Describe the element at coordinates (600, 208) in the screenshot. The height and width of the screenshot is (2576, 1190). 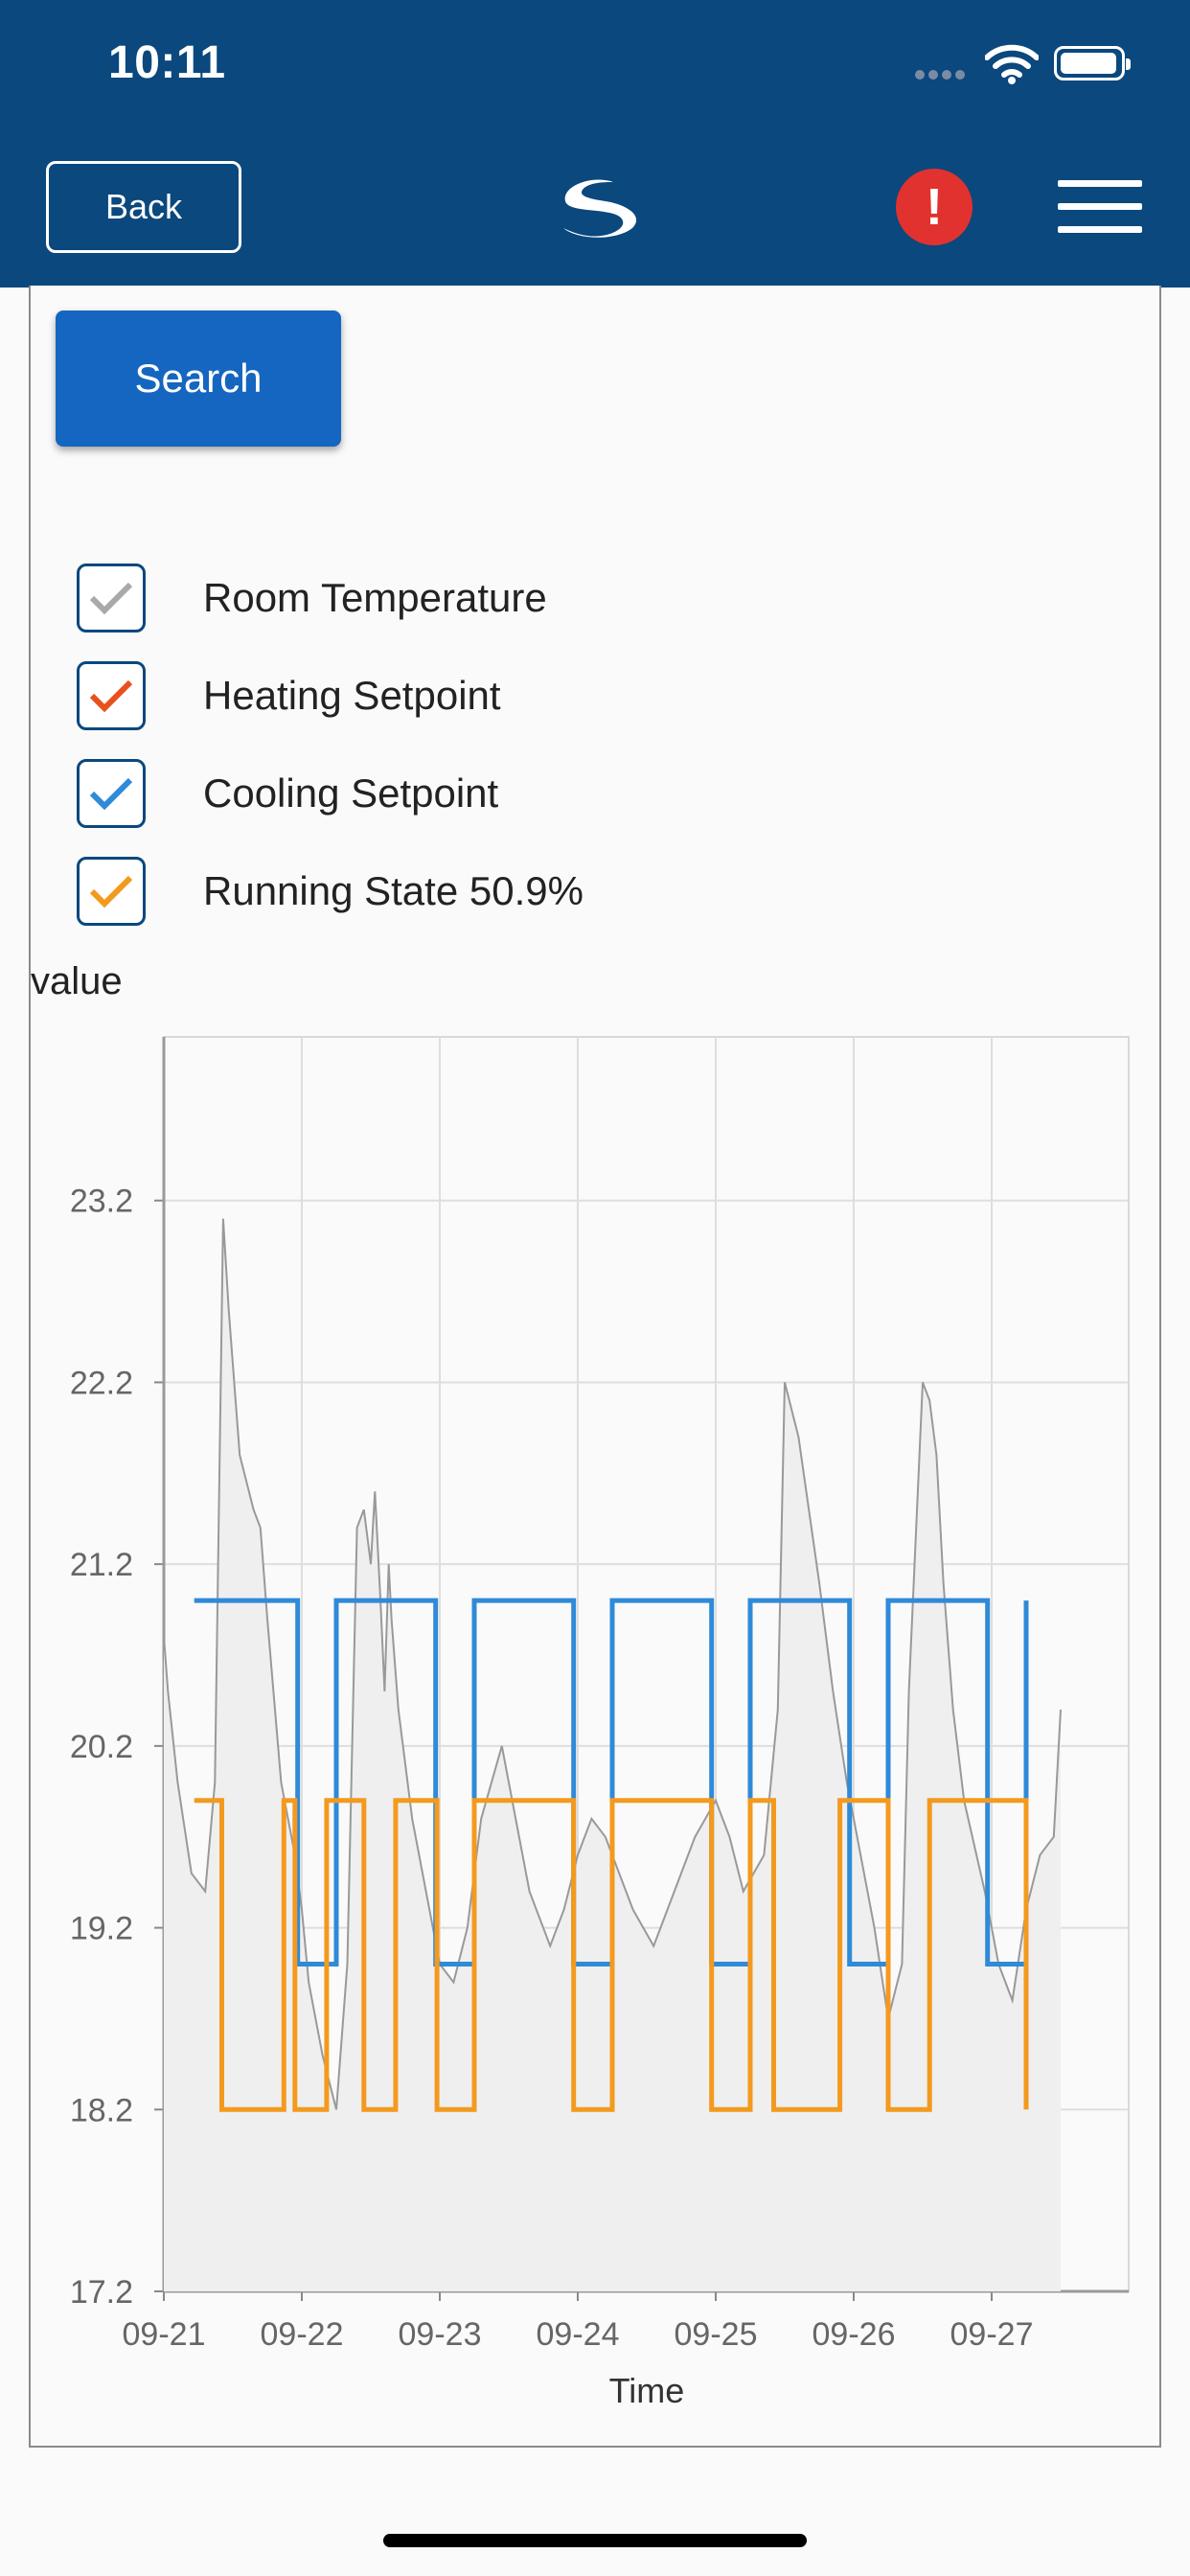
I see `brand-logo-icon` at that location.